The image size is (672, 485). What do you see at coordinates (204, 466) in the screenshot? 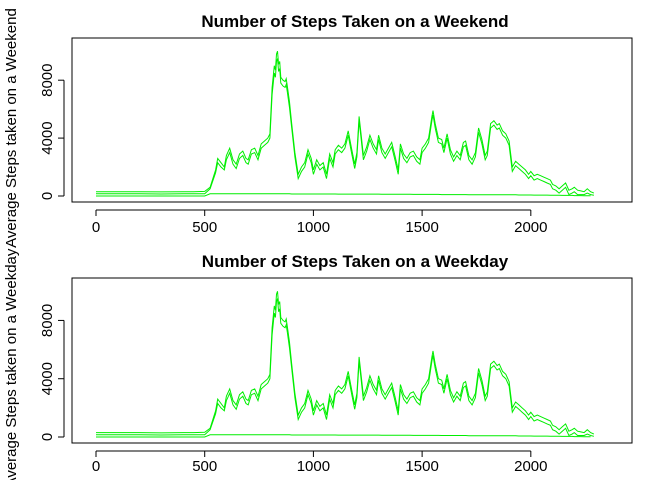
I see `weekday-x-tick-label: 500` at bounding box center [204, 466].